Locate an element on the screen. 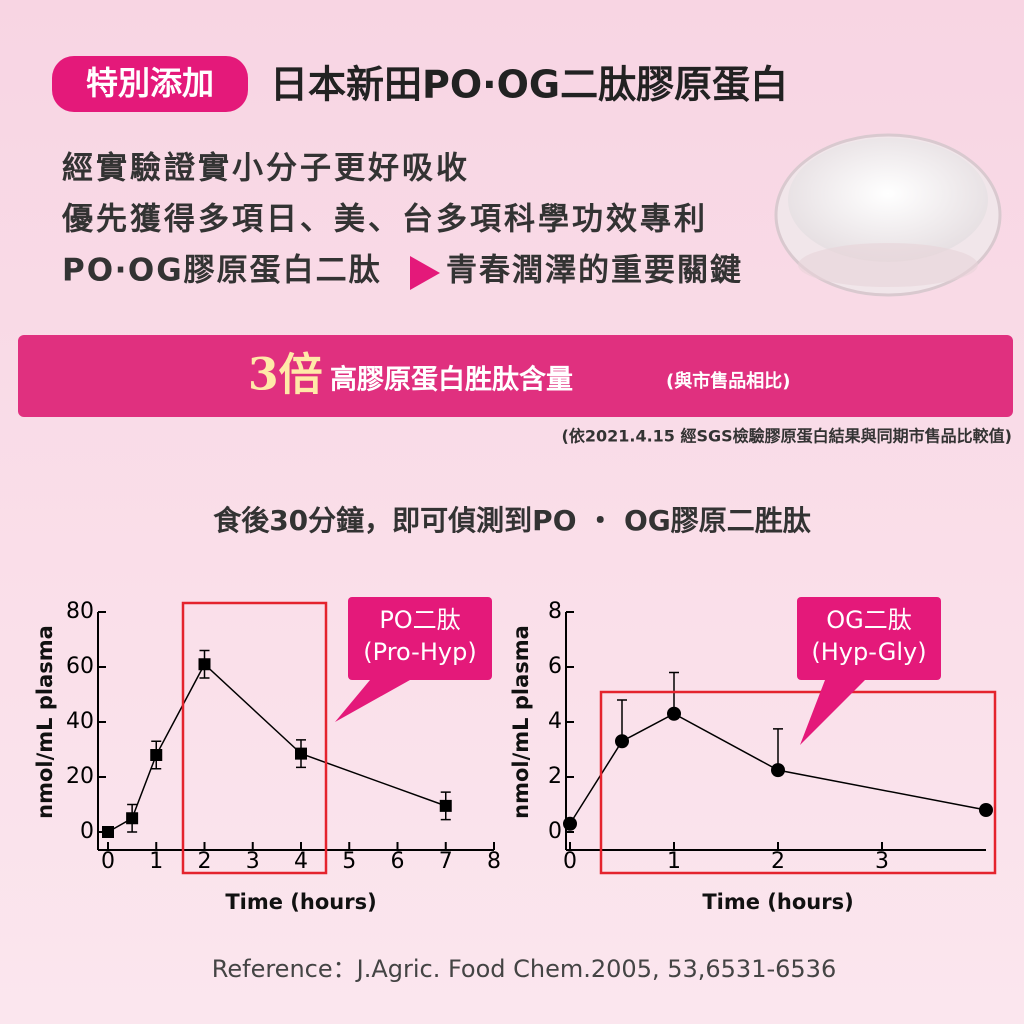  y-tick-label: 4 is located at coordinates (555, 721).